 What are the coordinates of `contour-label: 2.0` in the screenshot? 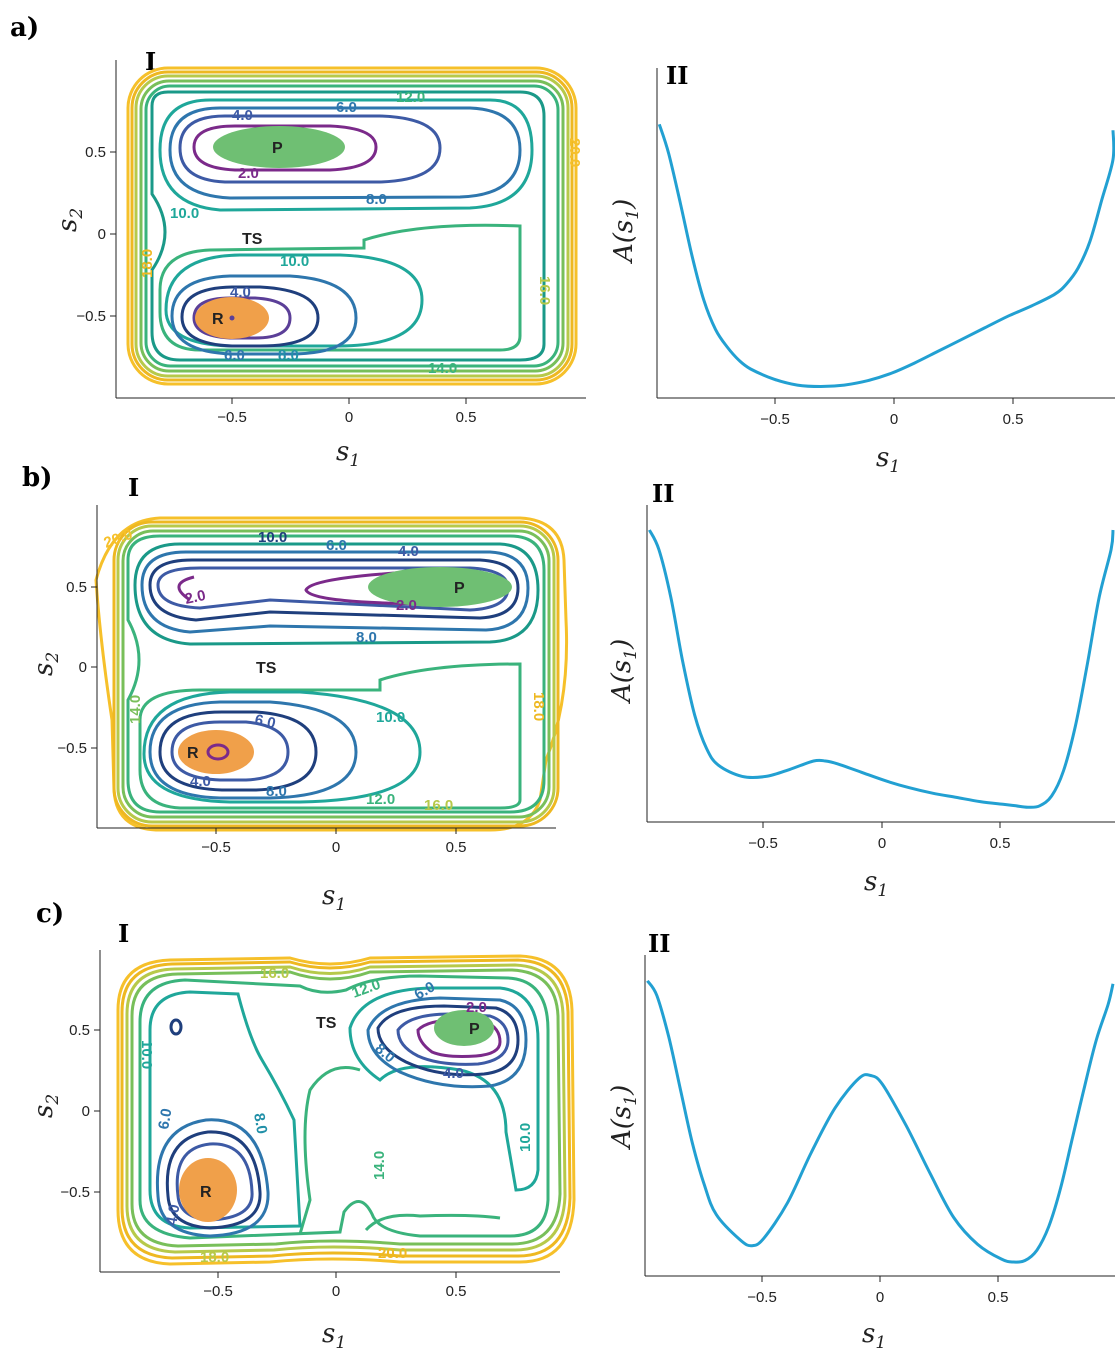 It's located at (406, 605).